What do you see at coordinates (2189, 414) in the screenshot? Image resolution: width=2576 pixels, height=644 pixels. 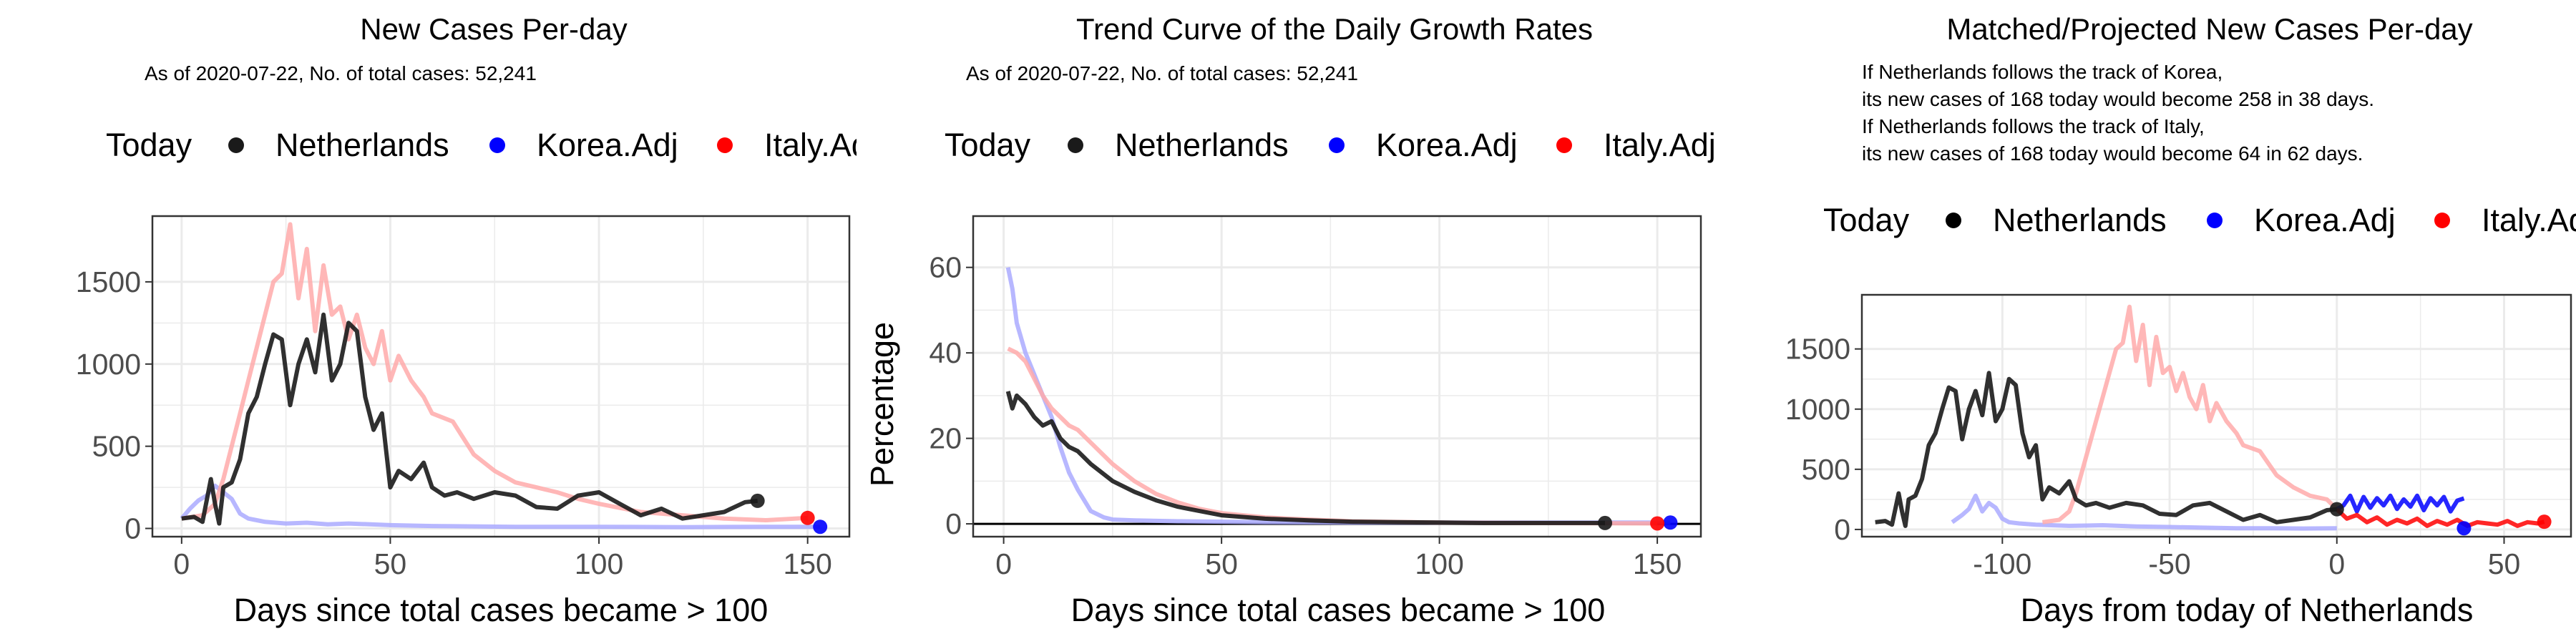 I see `series-line-italy-adj-past` at bounding box center [2189, 414].